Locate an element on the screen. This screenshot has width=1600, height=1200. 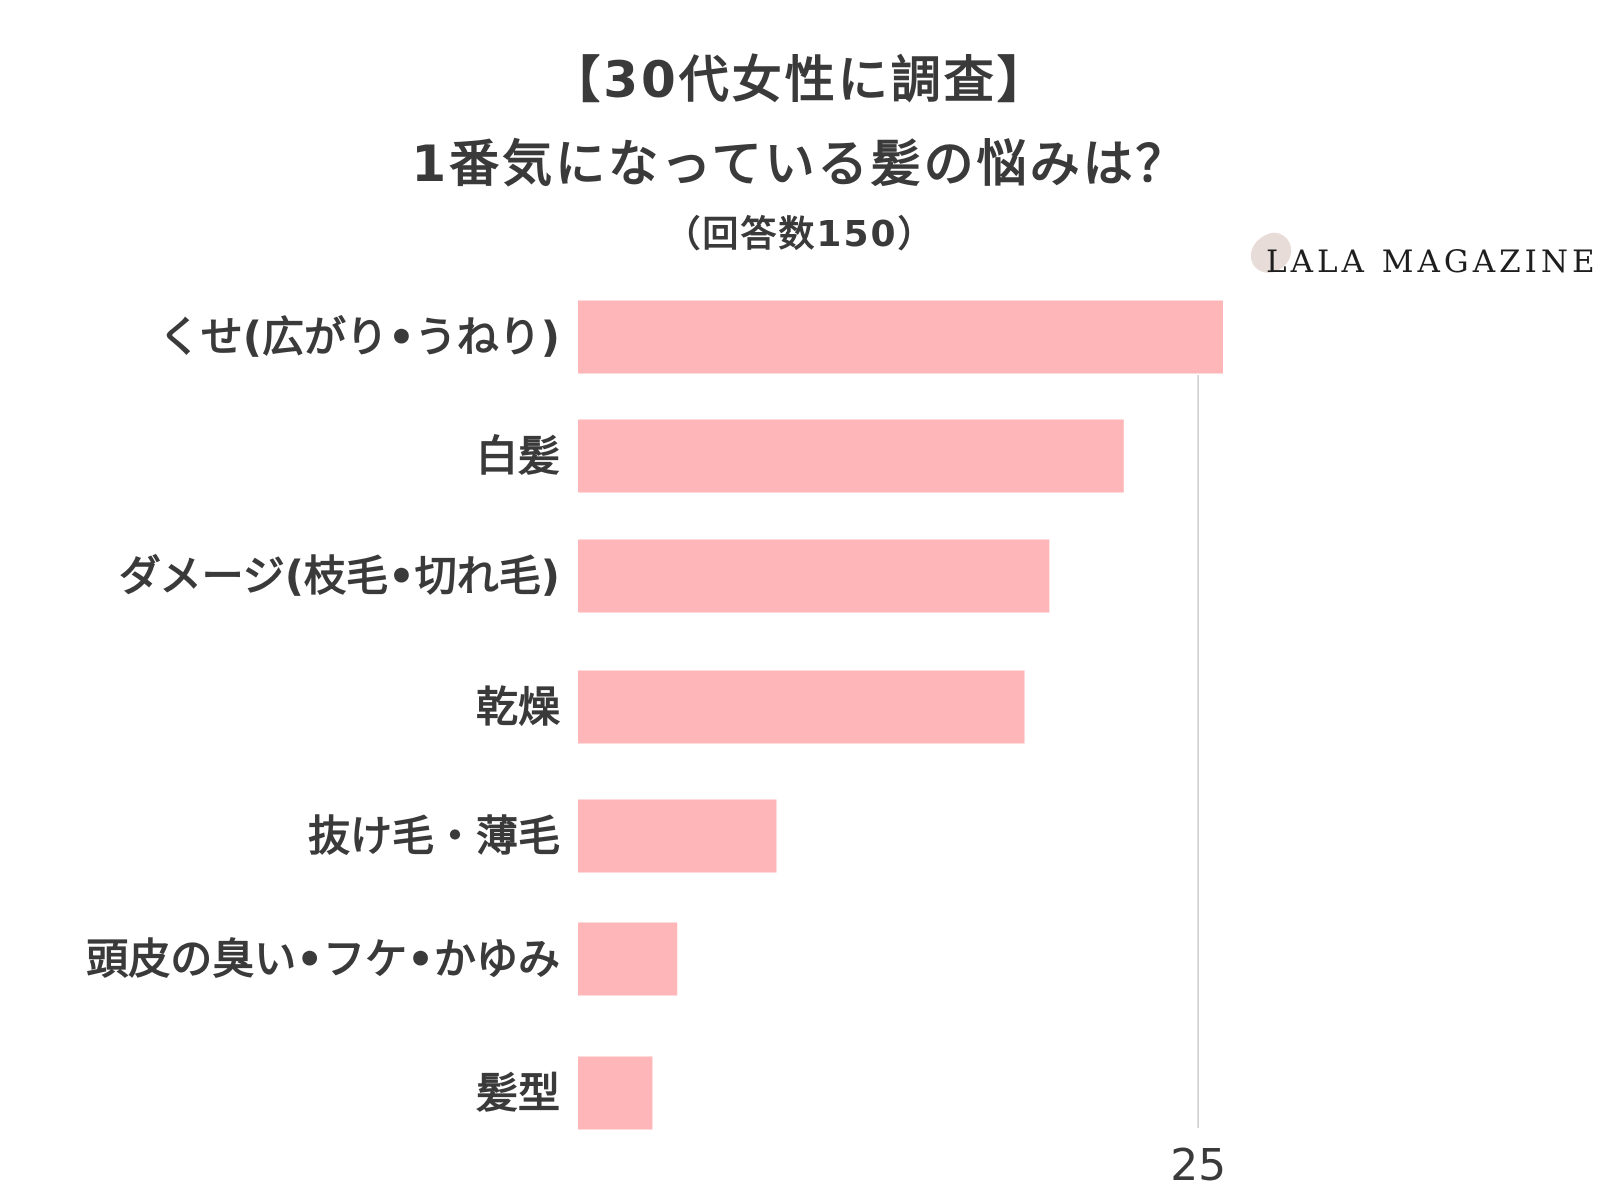
logo-text: LALA MAGAZINE is located at coordinates (1432, 262).